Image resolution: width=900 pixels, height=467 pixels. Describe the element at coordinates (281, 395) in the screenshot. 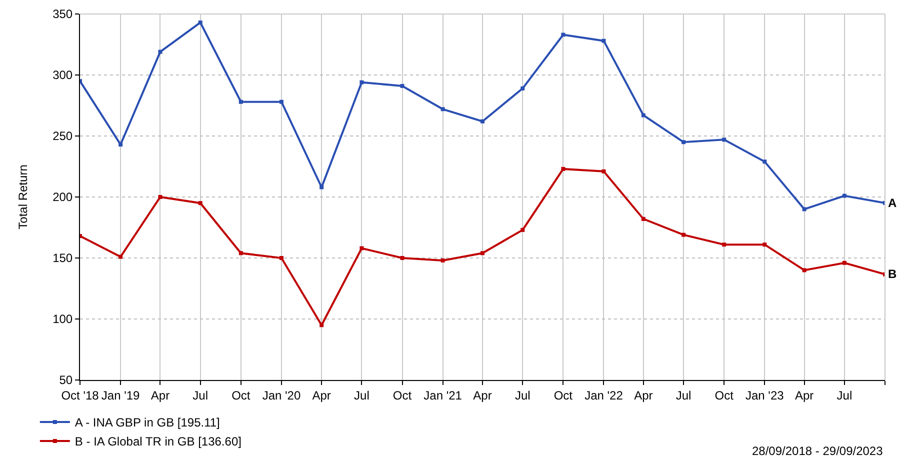

I see `x-tick-label: Jan '20` at that location.